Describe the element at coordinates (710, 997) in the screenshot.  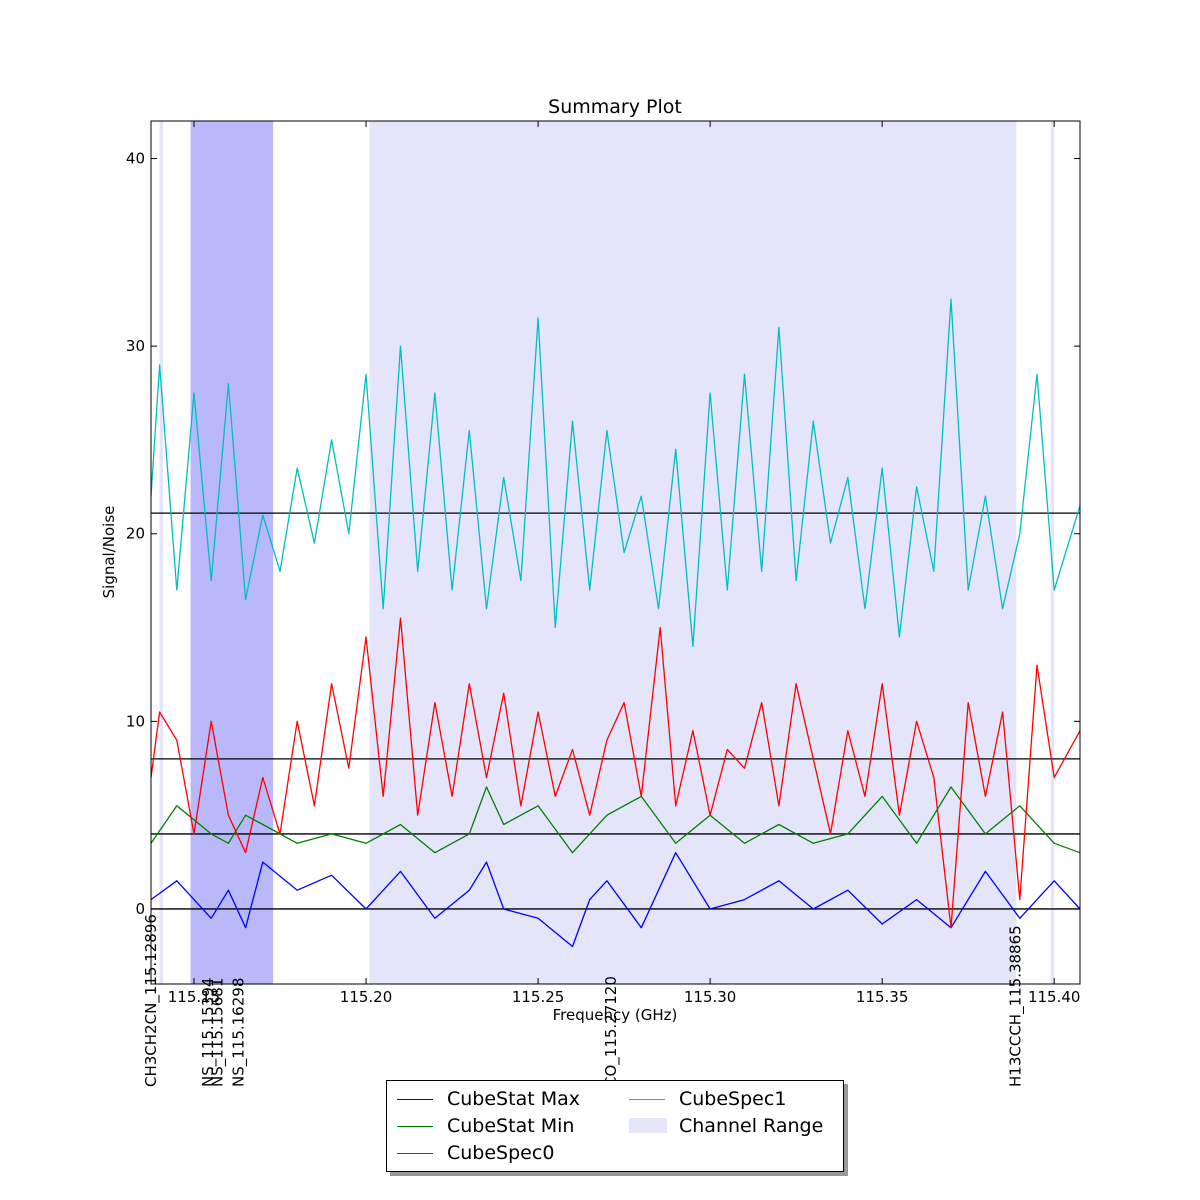
I see `x-tick-label: 115.30` at that location.